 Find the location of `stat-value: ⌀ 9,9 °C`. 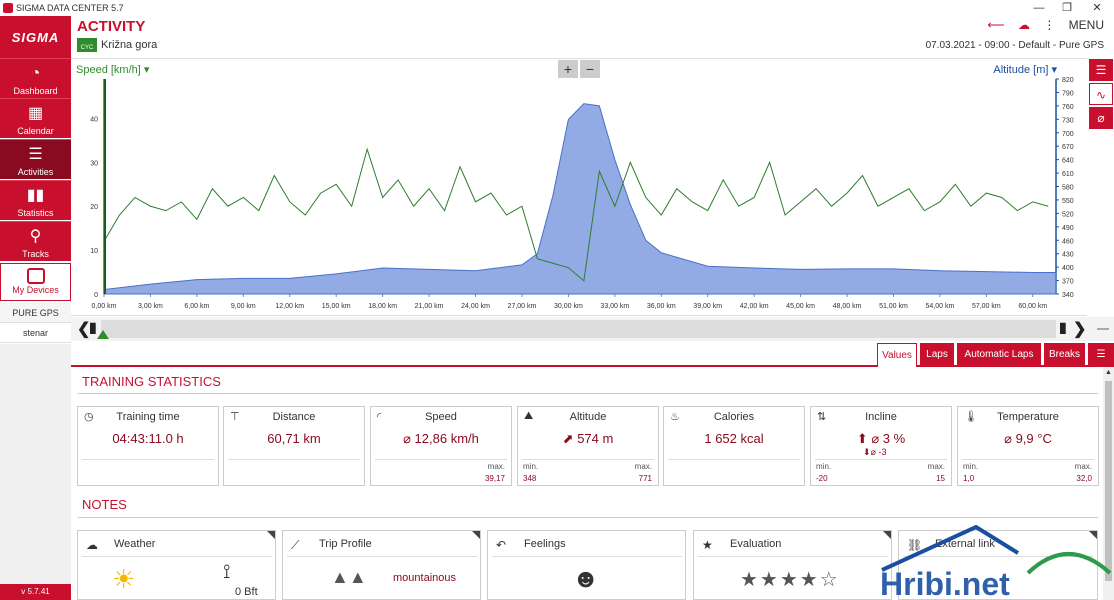

stat-value: ⌀ 9,9 °C is located at coordinates (1028, 438).